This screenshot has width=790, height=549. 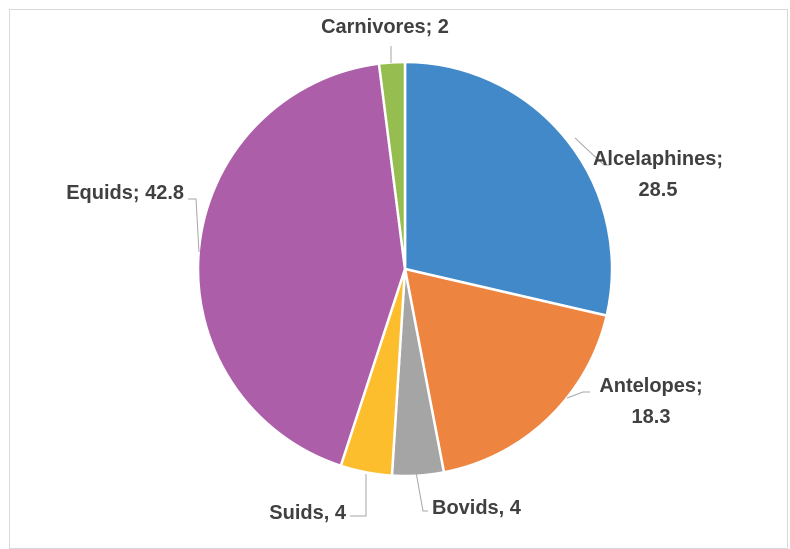 I want to click on data-label-suids: Suids, 4, so click(x=308, y=513).